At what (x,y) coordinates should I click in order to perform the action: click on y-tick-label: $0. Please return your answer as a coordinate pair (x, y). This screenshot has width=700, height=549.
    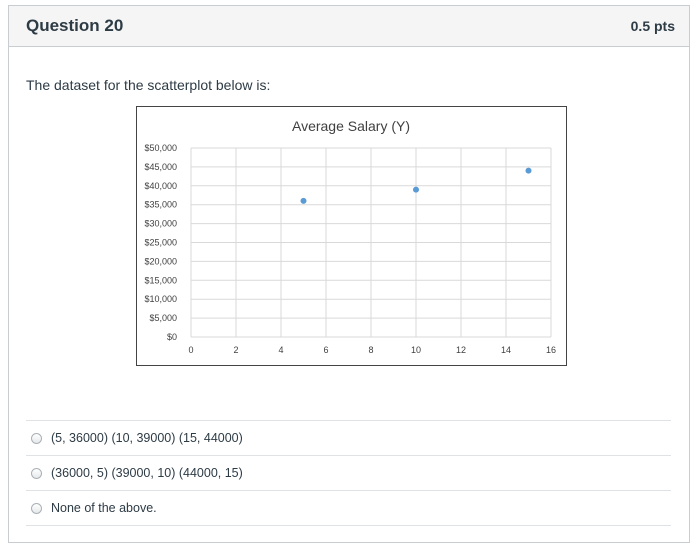
    Looking at the image, I should click on (172, 337).